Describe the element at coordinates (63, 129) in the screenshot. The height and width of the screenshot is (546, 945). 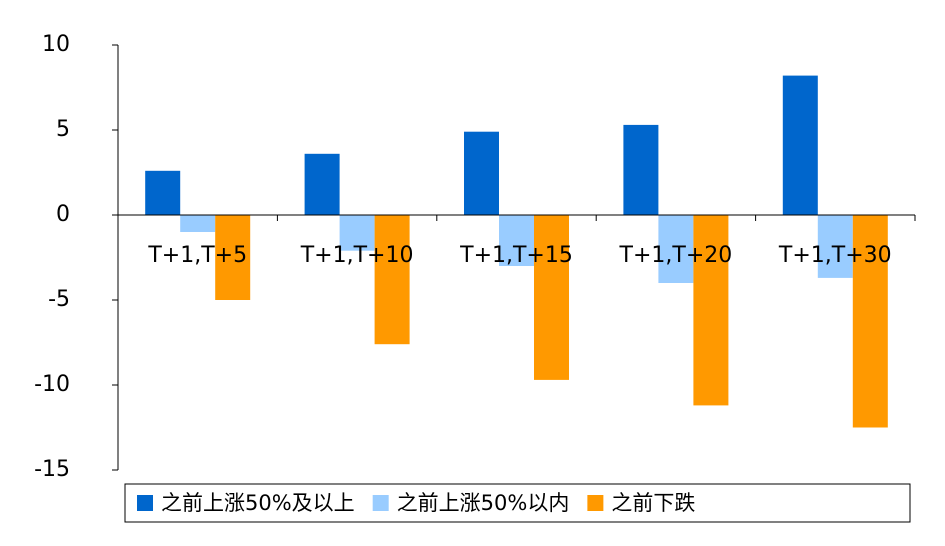
I see `y-tick-label: 5` at that location.